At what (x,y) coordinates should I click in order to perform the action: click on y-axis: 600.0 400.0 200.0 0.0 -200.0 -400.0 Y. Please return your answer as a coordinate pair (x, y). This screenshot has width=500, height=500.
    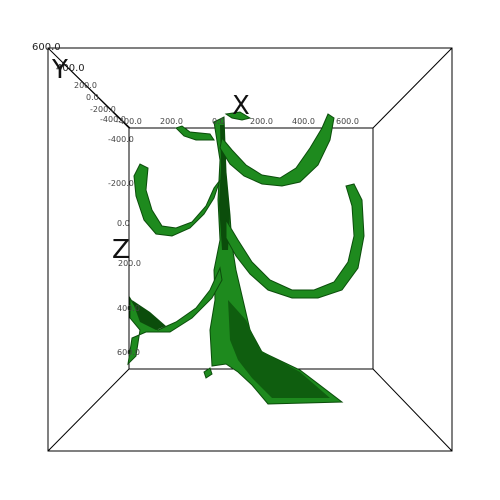
    Looking at the image, I should click on (81, 85).